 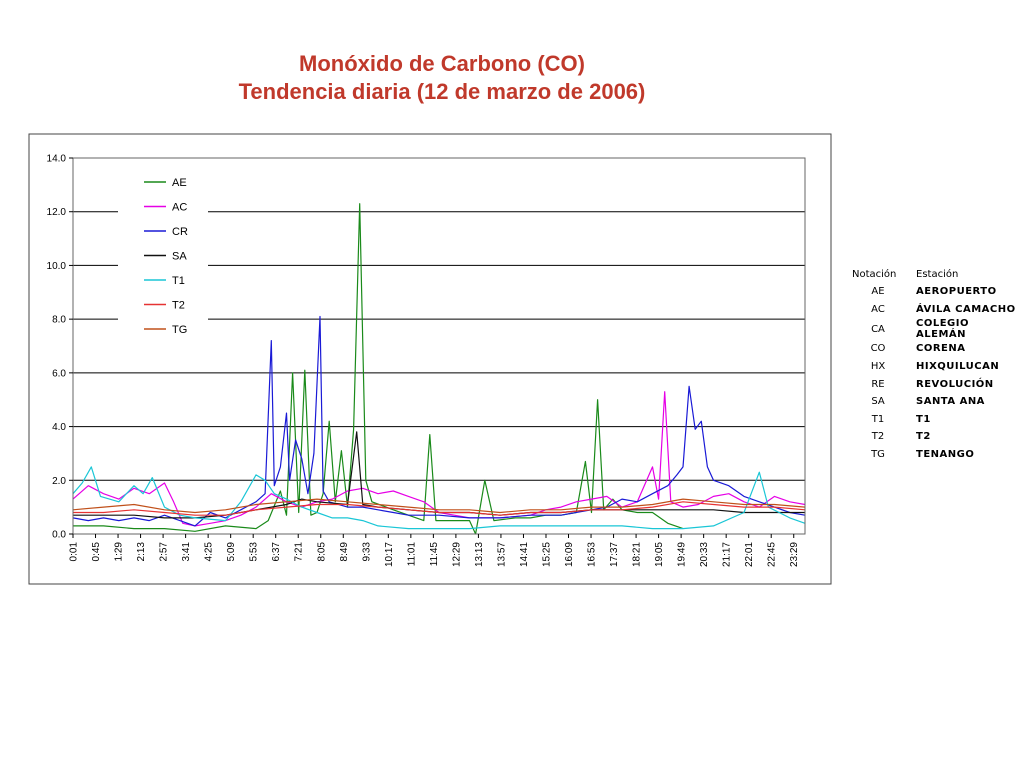 What do you see at coordinates (923, 419) in the screenshot?
I see `station-name: T1` at bounding box center [923, 419].